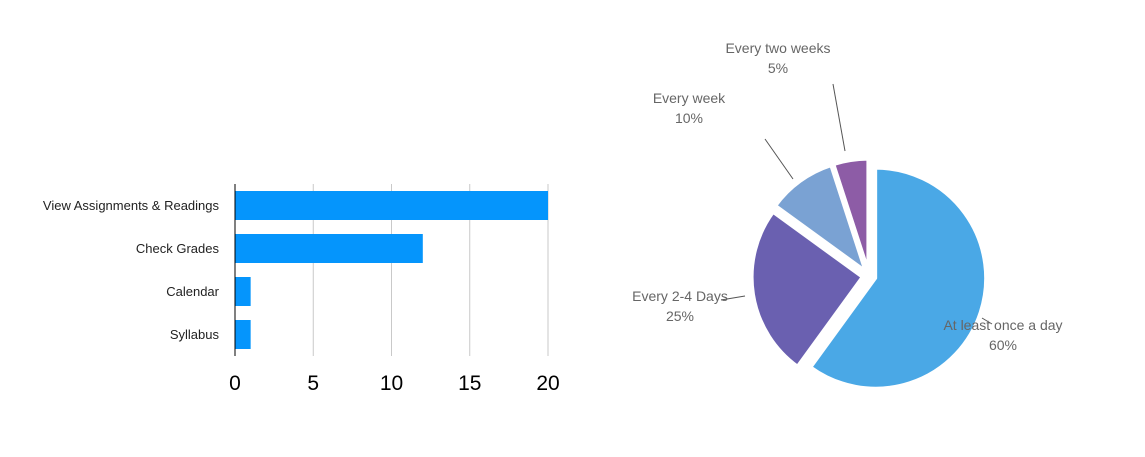 The height and width of the screenshot is (457, 1145). I want to click on category-label: Check Grades, so click(178, 248).